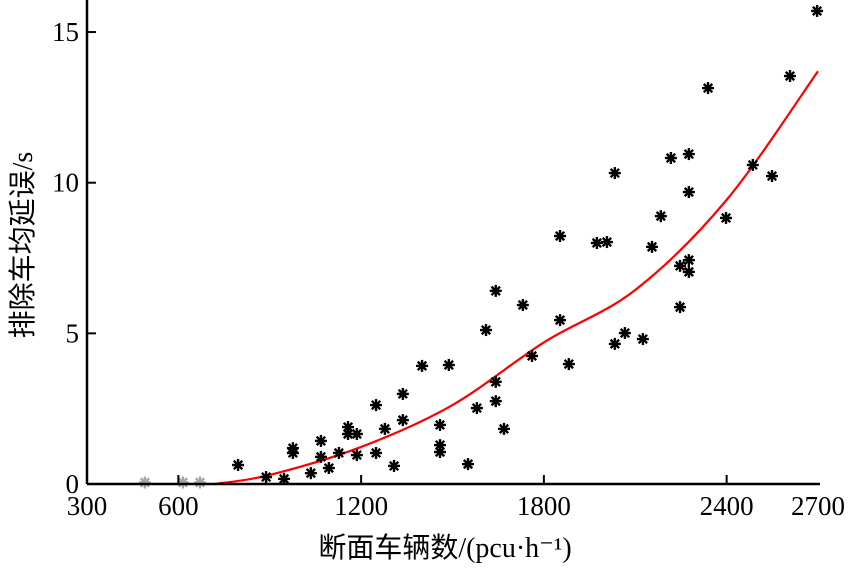  What do you see at coordinates (73, 333) in the screenshot?
I see `y-tick-label: 5` at bounding box center [73, 333].